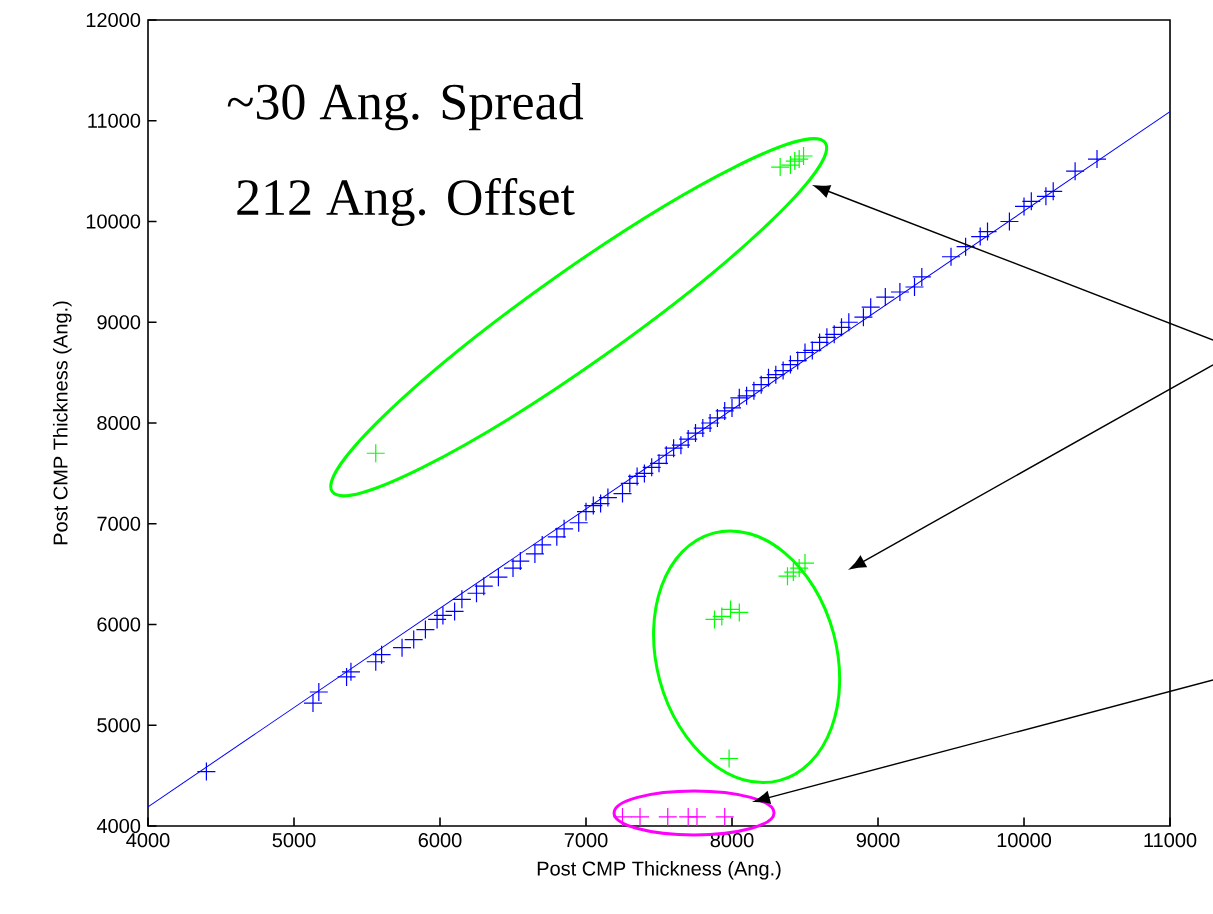 This screenshot has height=914, width=1213. Describe the element at coordinates (119, 523) in the screenshot. I see `y-tick-label: 7000` at that location.